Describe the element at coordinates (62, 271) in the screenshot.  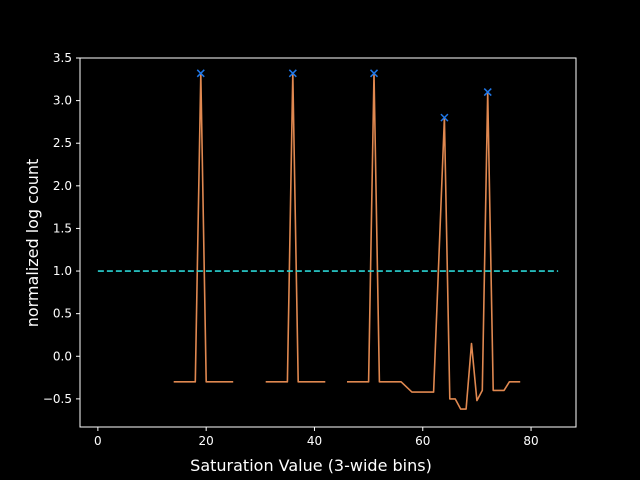
I see `y-tick-label: 1.0` at that location.